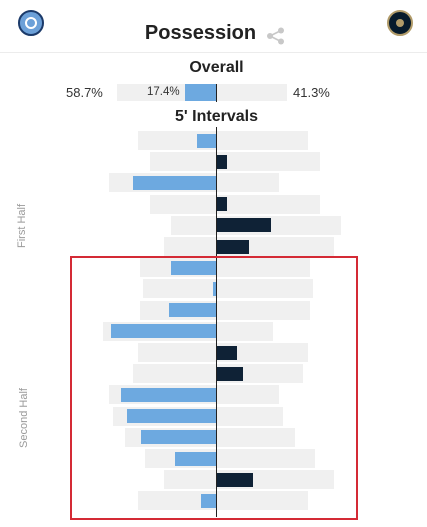 The image size is (427, 527). Describe the element at coordinates (251, 92) in the screenshot. I see `overall-away-bg` at that location.